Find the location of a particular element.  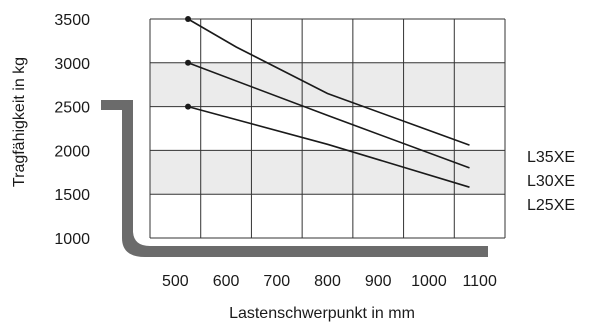

x-tick-label: 700 is located at coordinates (276, 281).